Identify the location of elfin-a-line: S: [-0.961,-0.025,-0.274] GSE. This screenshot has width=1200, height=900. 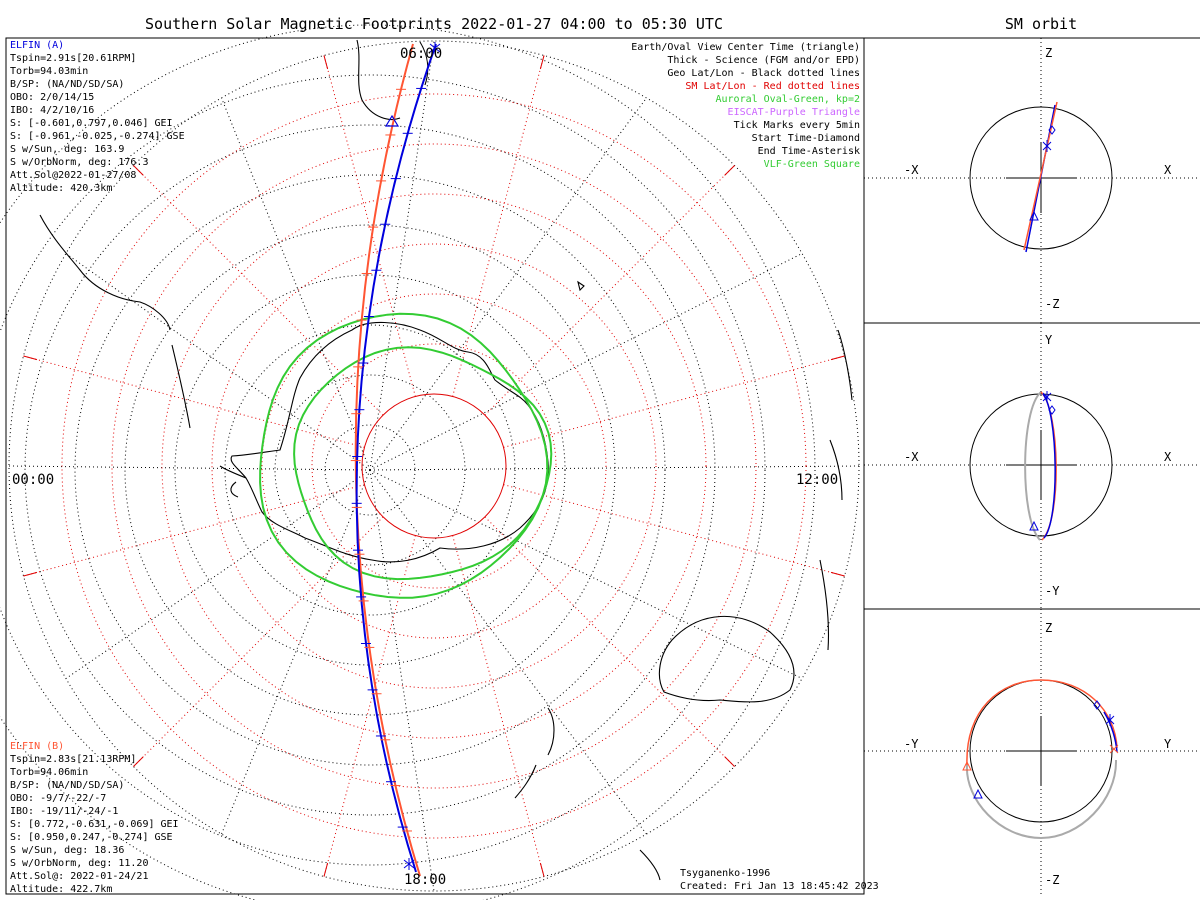
(97, 136).